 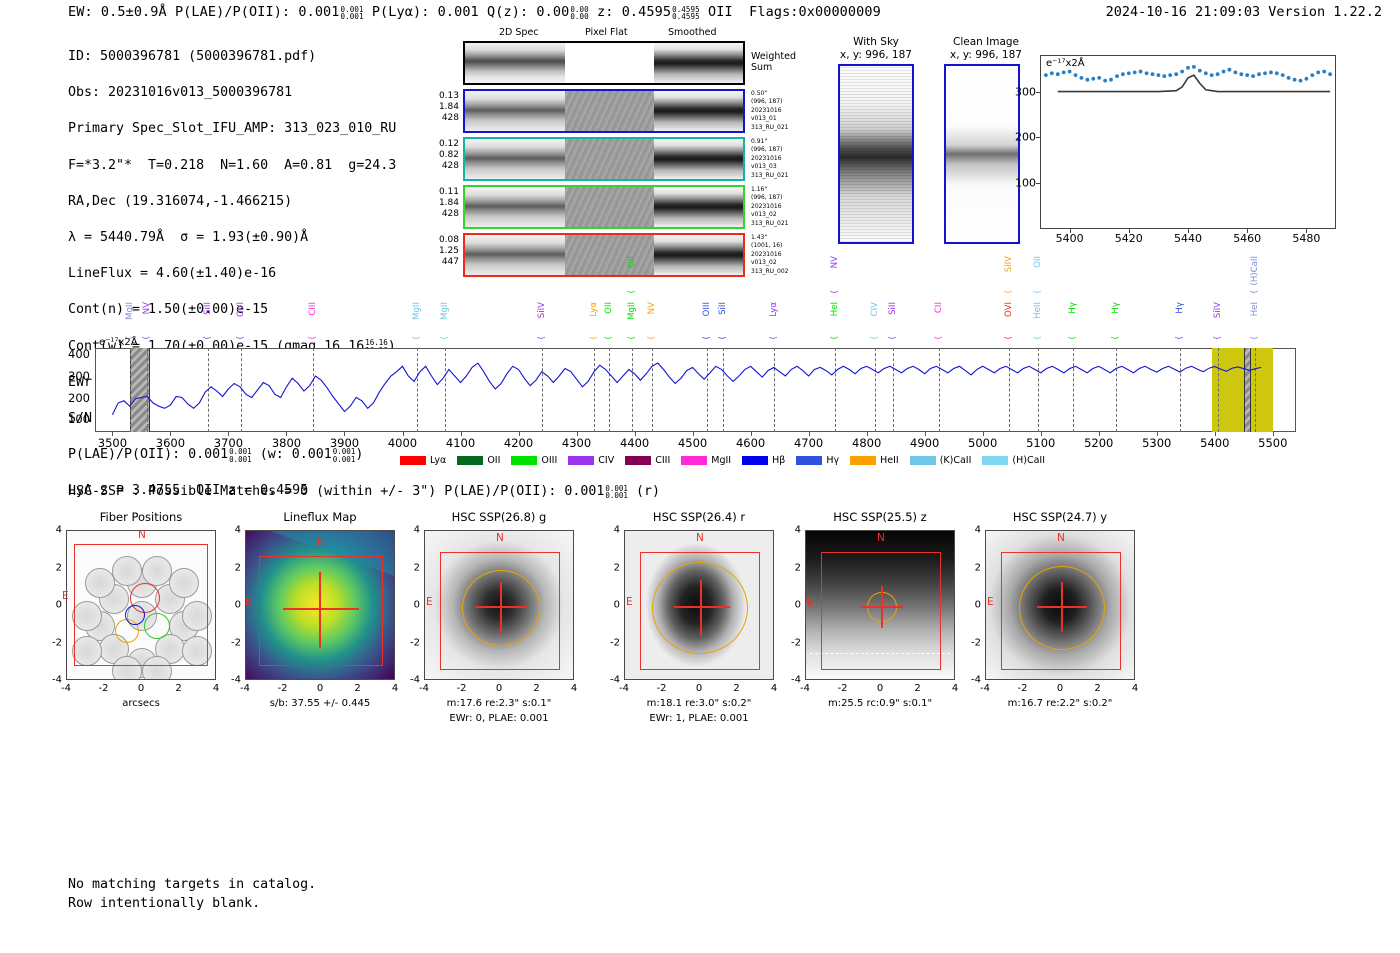 I want to click on header-qz: Q(z): 0.00, so click(x=528, y=12).